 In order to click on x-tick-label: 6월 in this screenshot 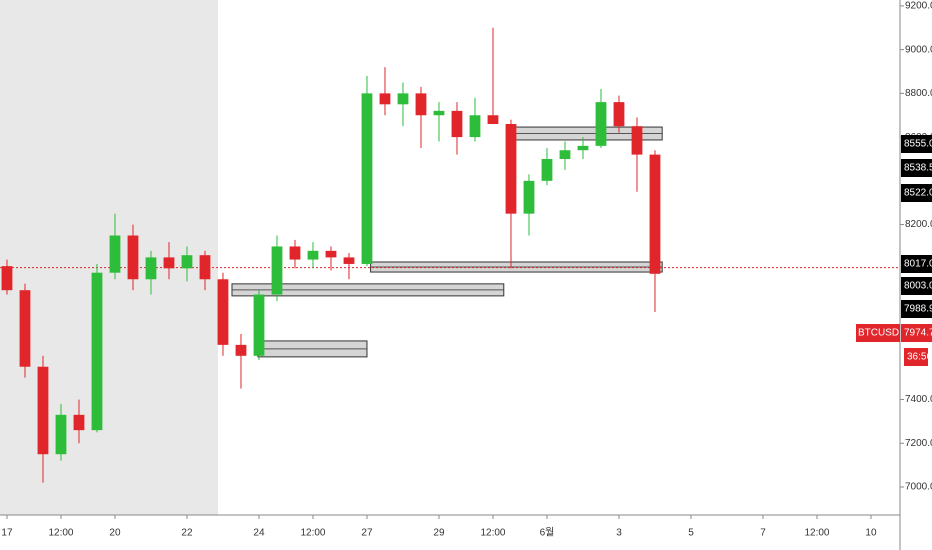, I will do `click(547, 533)`.